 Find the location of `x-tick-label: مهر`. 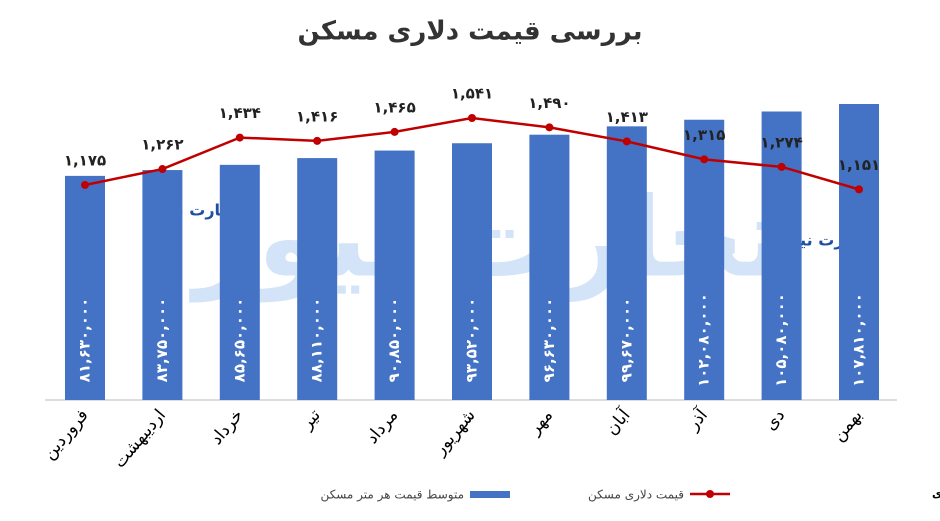

x-tick-label: مهر is located at coordinates (540, 423).